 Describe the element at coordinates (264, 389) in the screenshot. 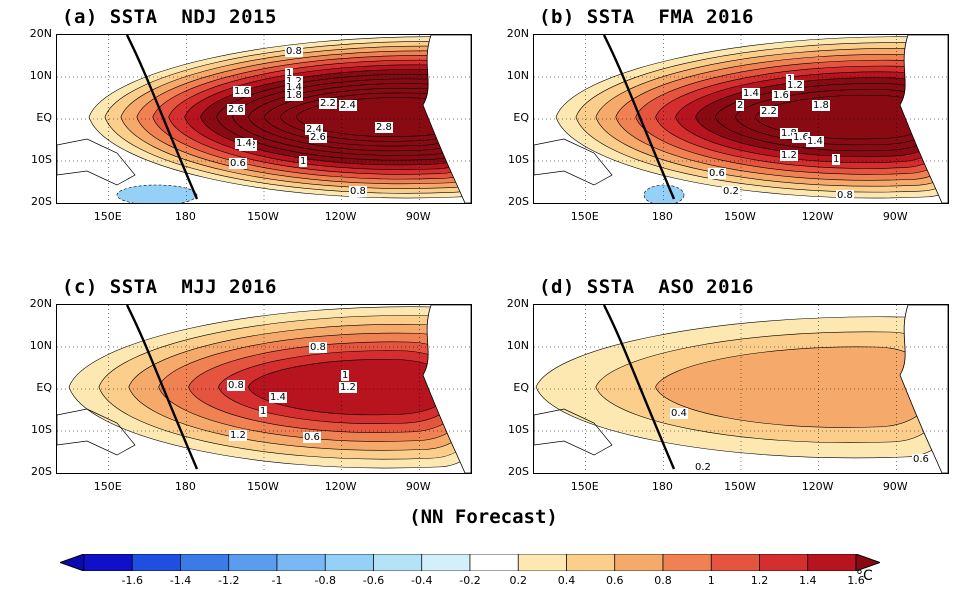

I see `sst-anomaly-map: 0.8 1 1.2 1.4 1 1.2 0.6 0.8` at that location.